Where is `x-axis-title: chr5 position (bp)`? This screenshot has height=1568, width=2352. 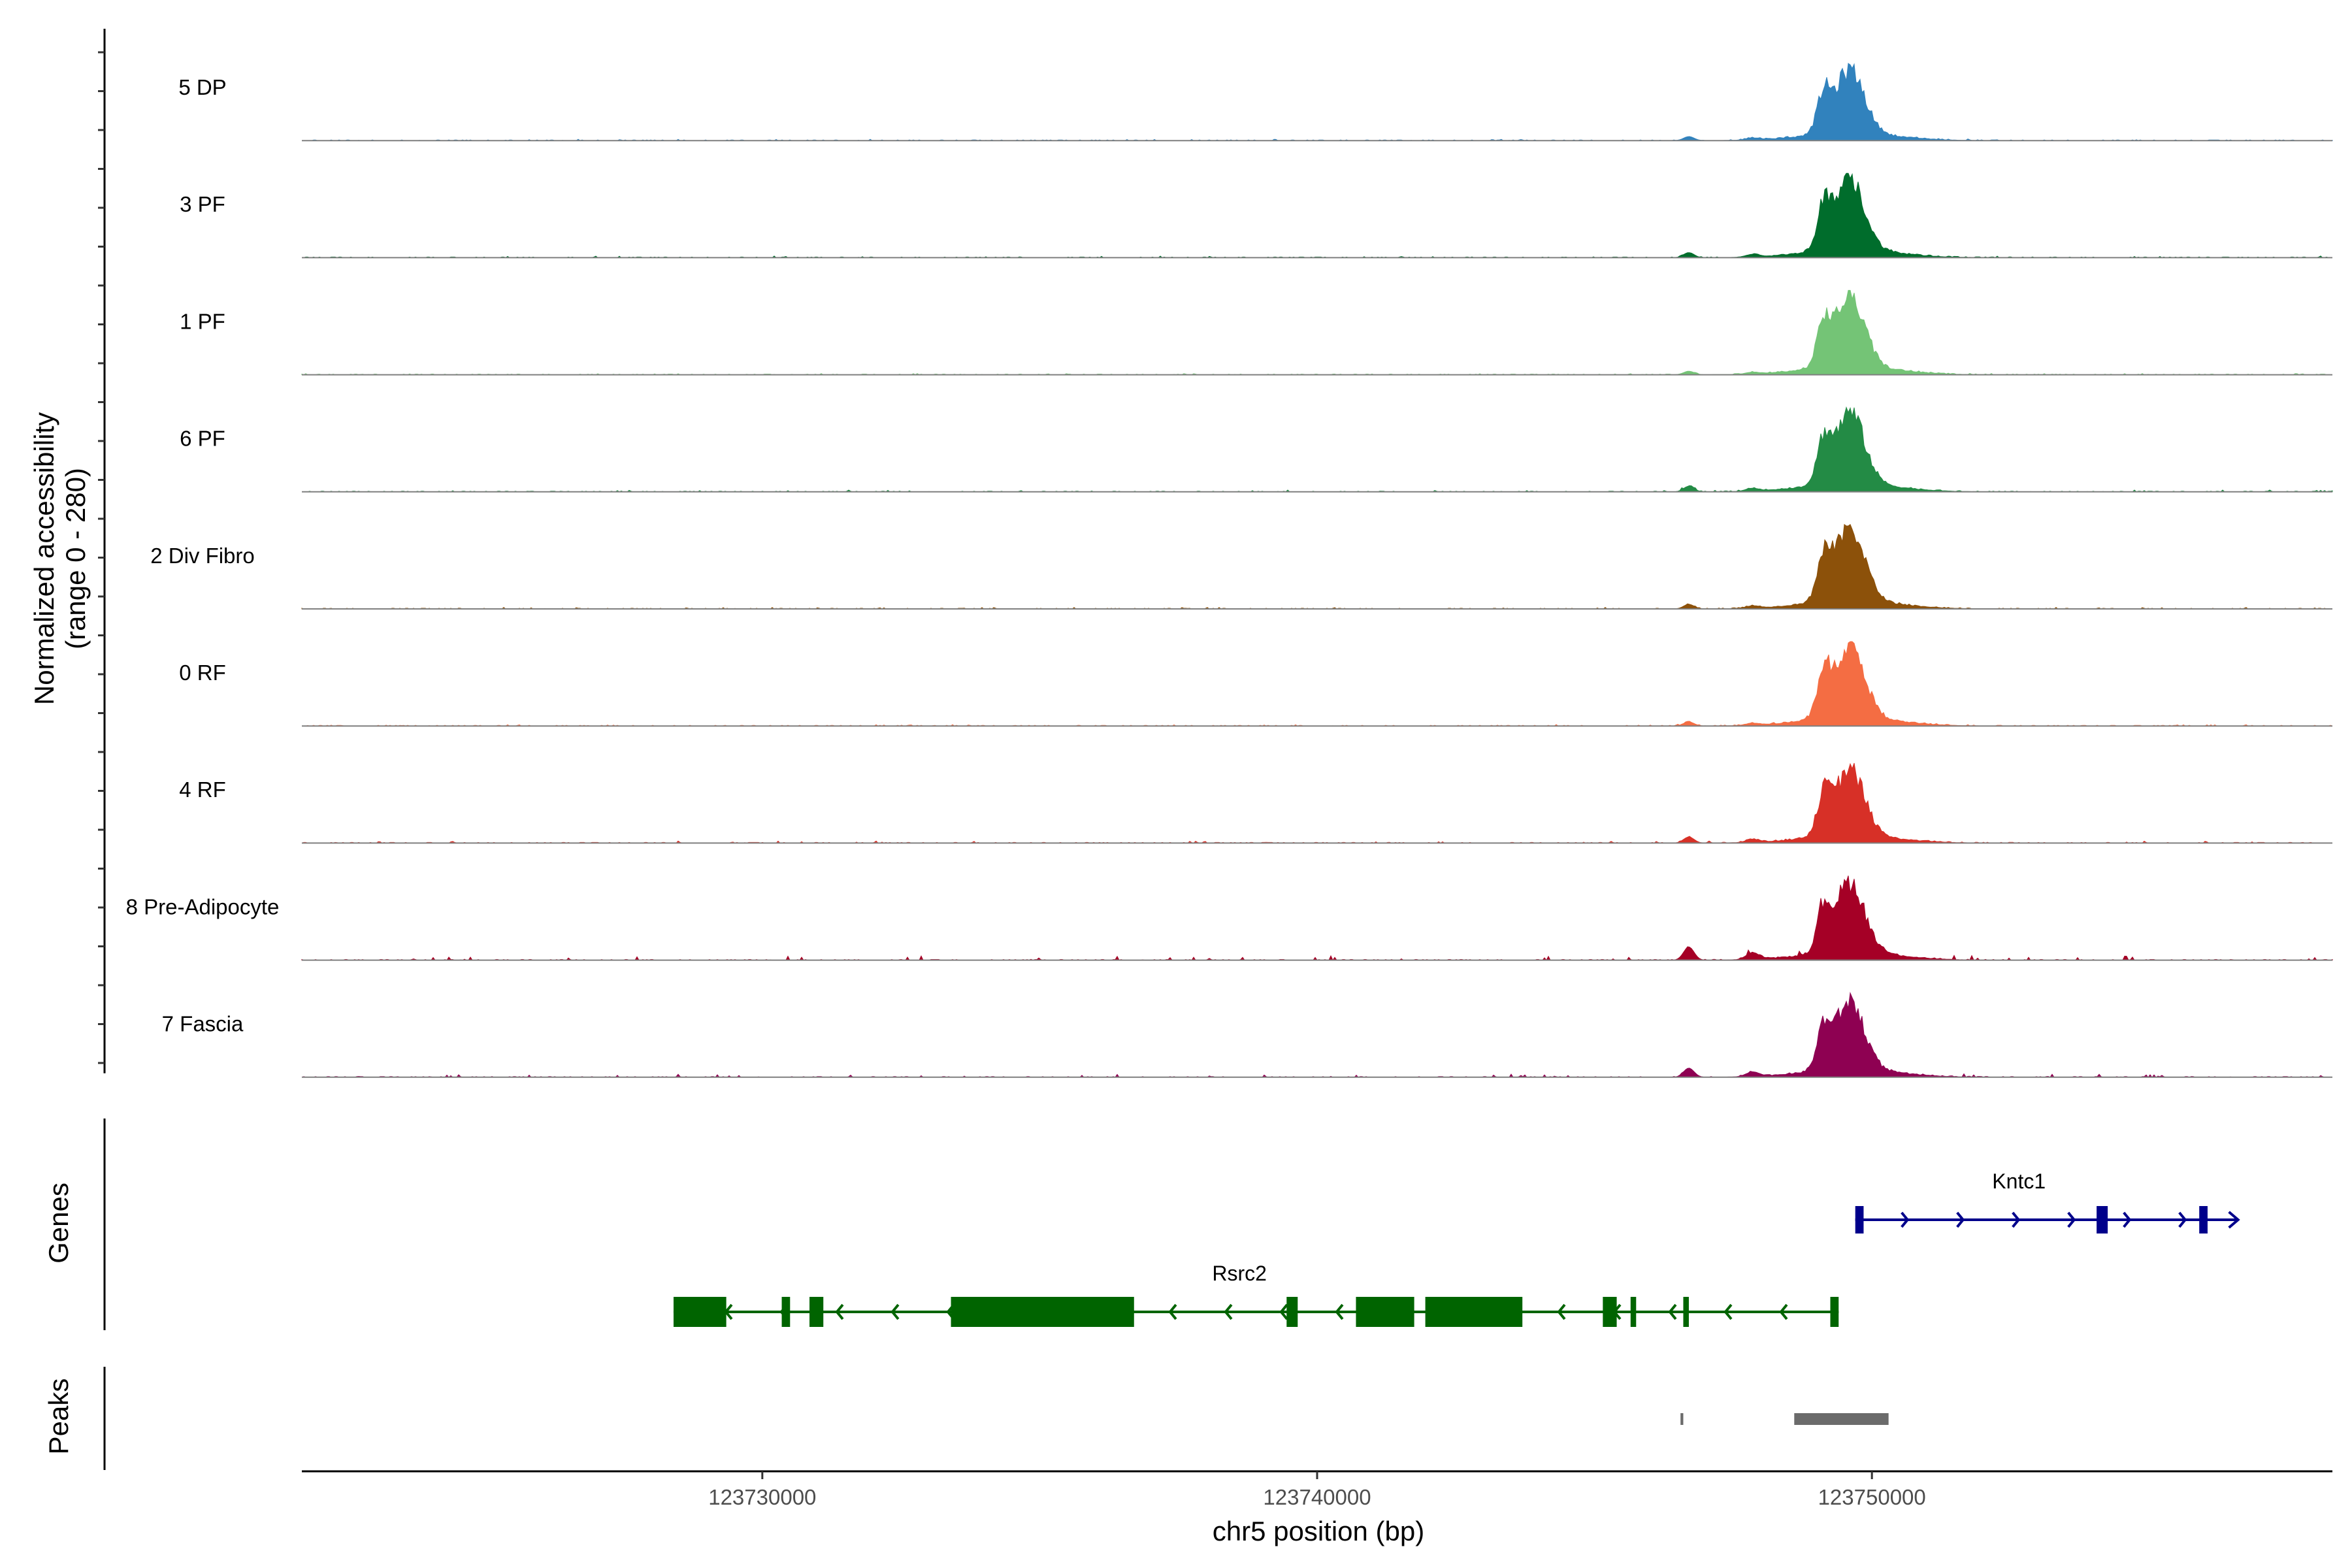 x-axis-title: chr5 position (bp) is located at coordinates (1319, 1531).